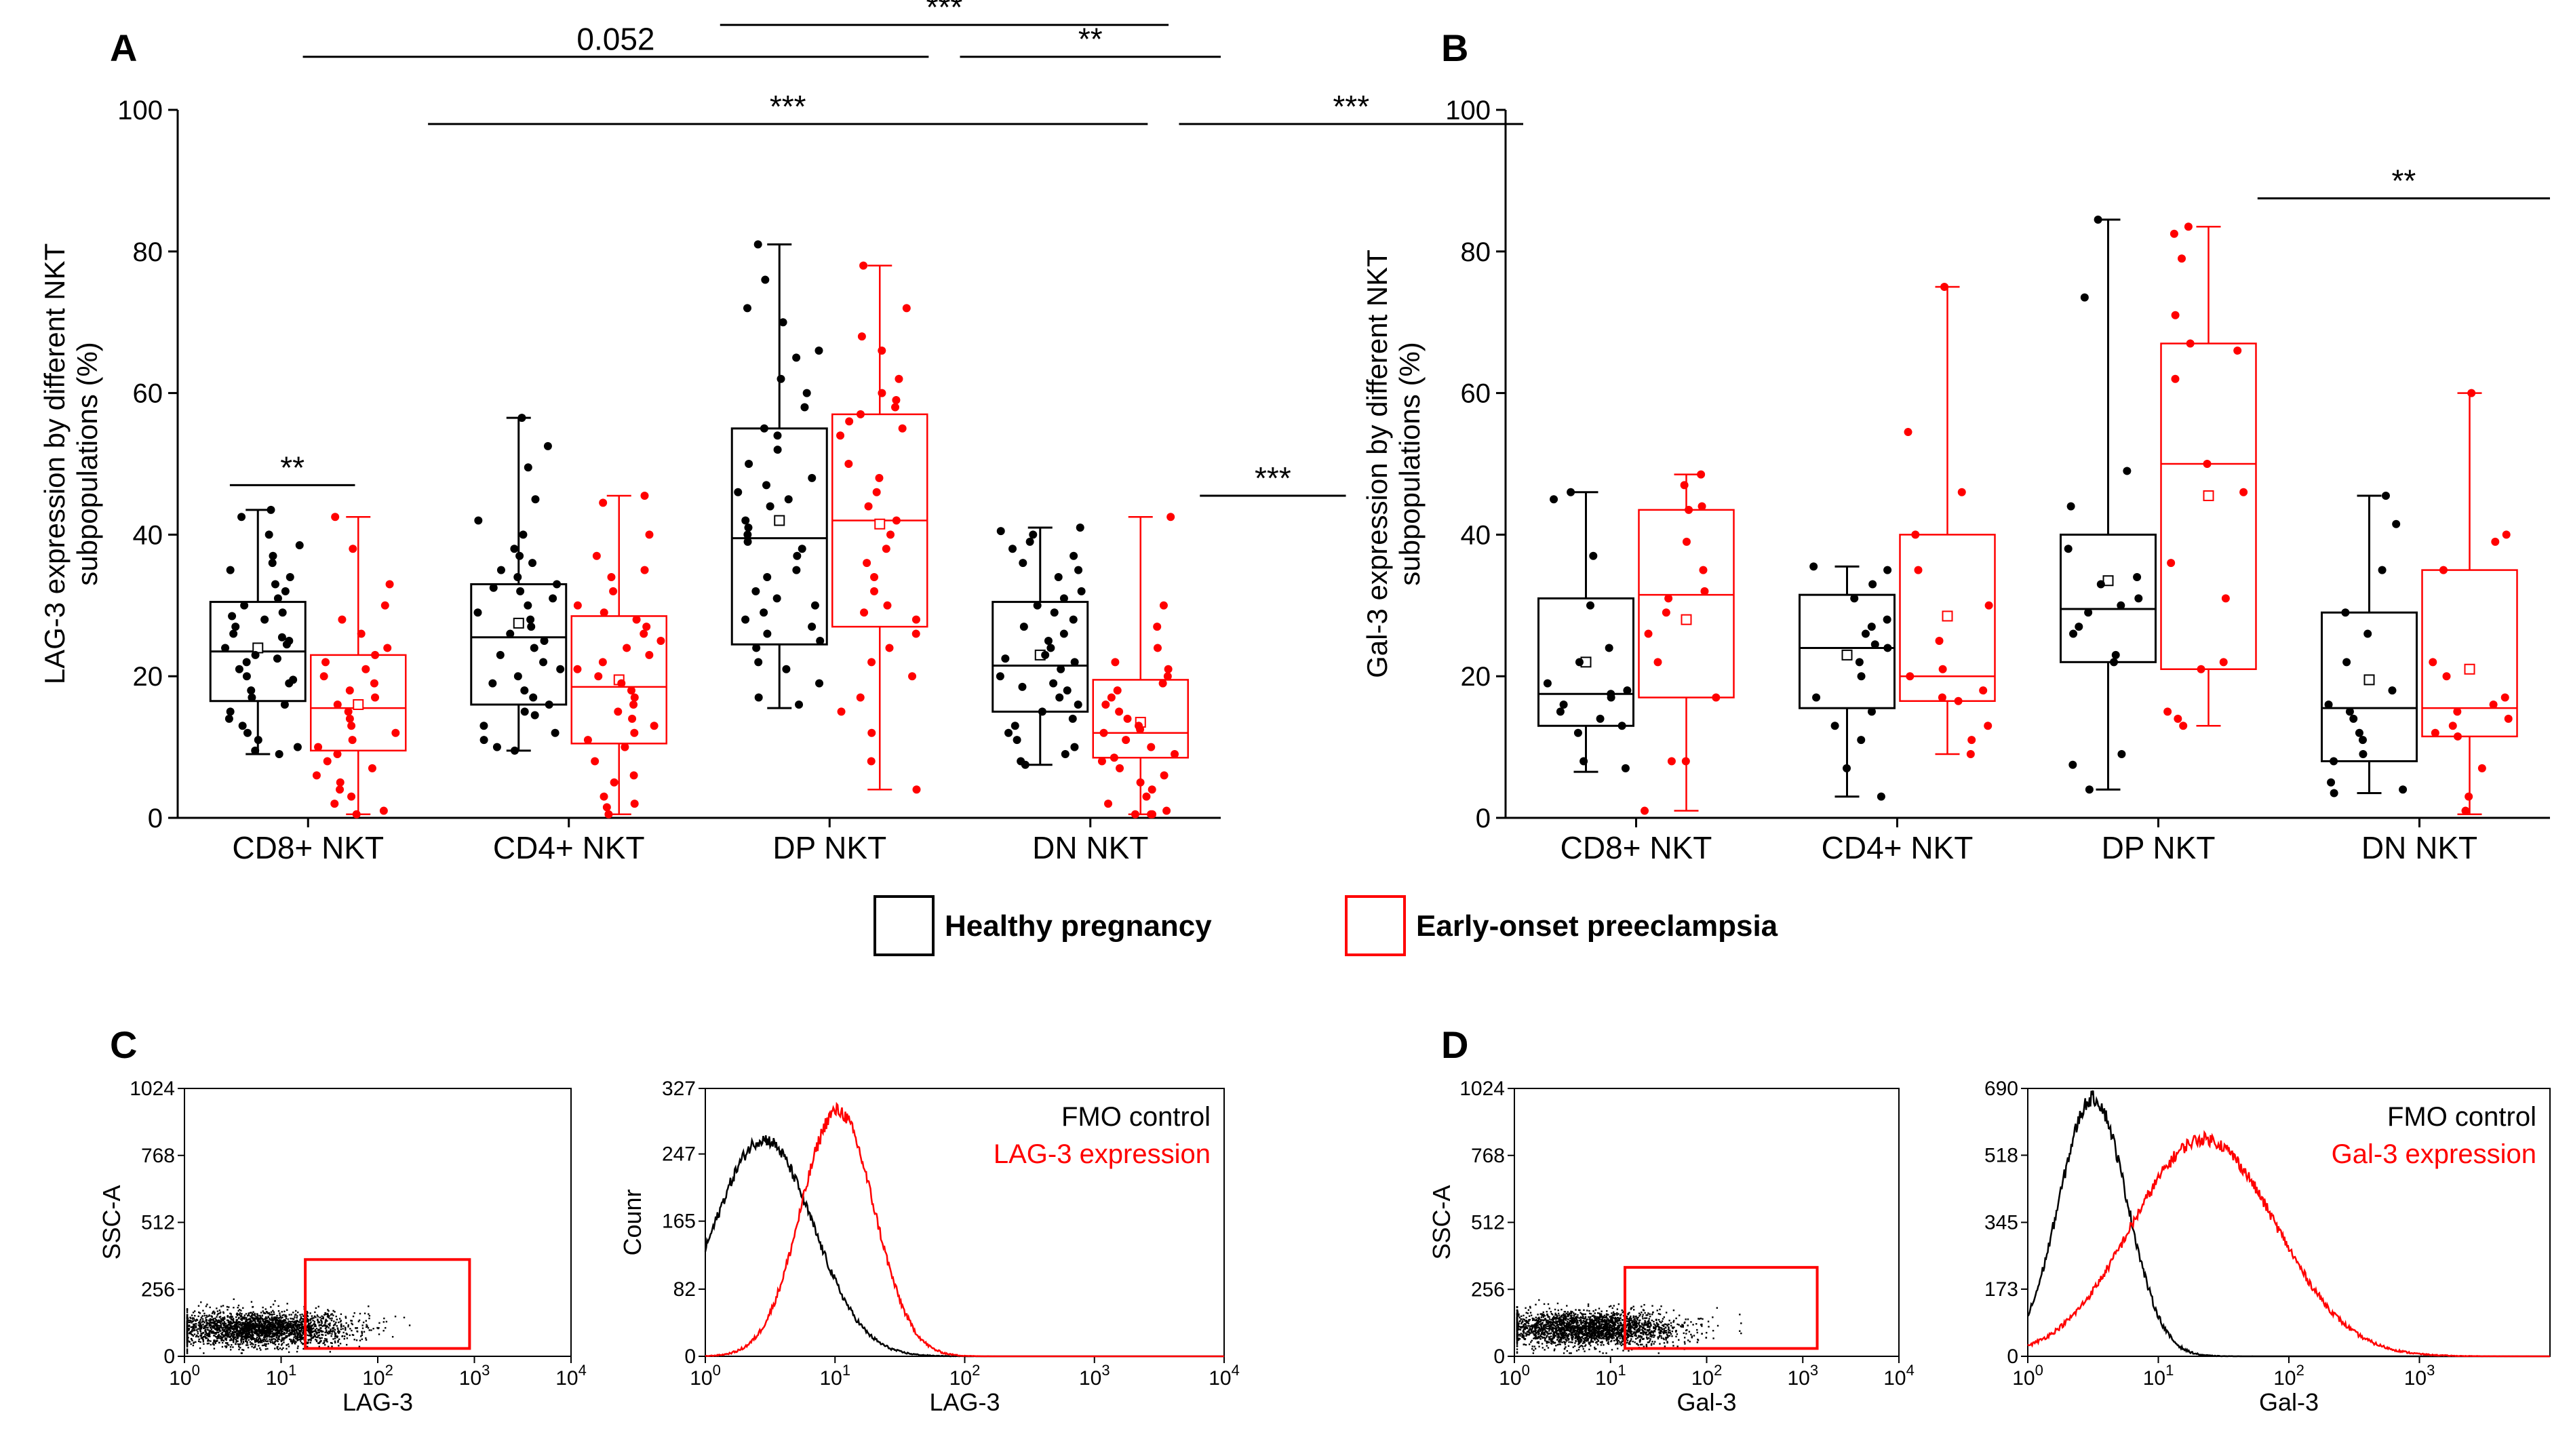 Image resolution: width=2571 pixels, height=1456 pixels. Describe the element at coordinates (1629, 1326) in the screenshot. I see `event-cloud` at that location.